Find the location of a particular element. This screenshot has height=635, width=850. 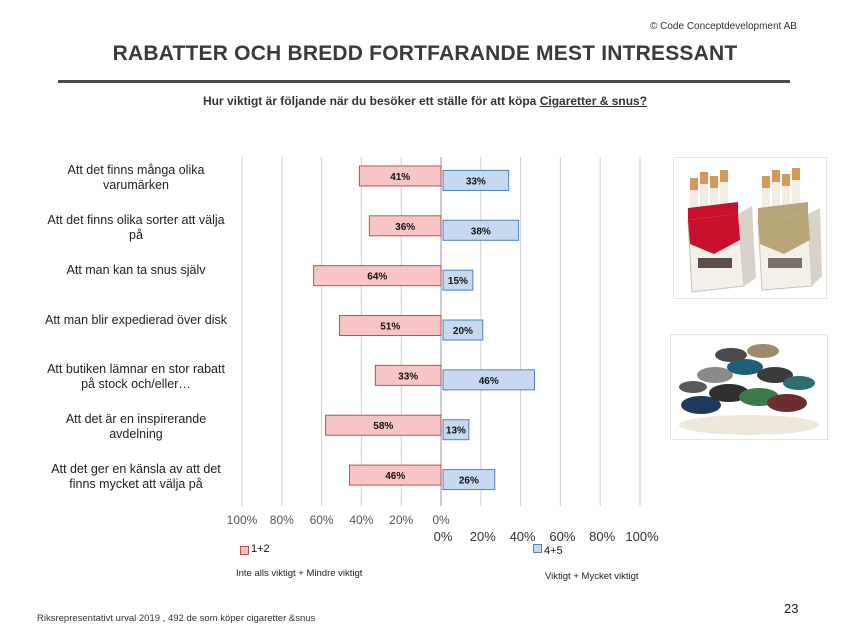

category-label: Att man blir expedierad över disk is located at coordinates (136, 319).